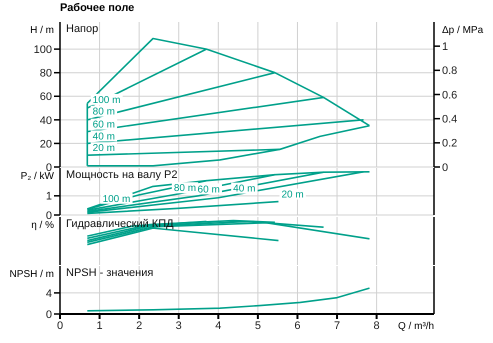 The width and height of the screenshot is (493, 343). I want to click on x-tick-label: 2, so click(139, 326).